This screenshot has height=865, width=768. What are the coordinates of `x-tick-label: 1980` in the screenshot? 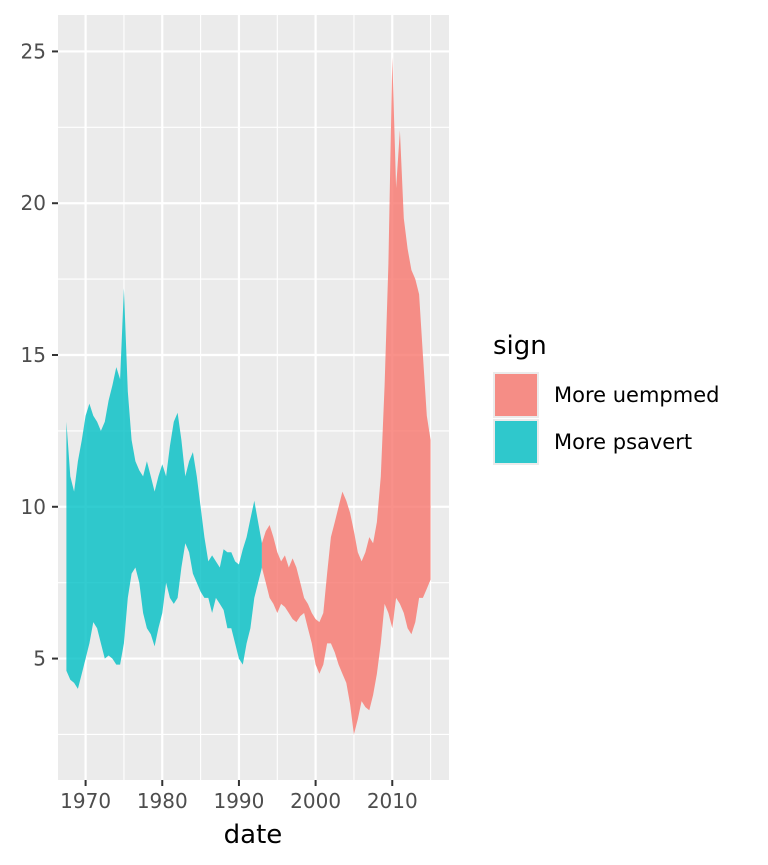 It's located at (162, 801).